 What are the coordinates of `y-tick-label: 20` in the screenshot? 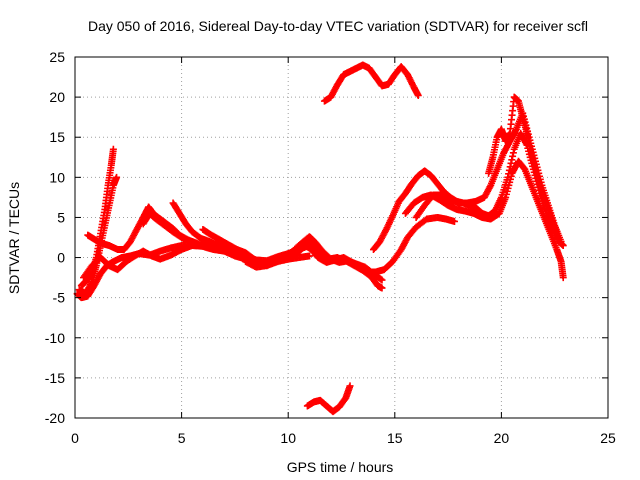 It's located at (57, 97).